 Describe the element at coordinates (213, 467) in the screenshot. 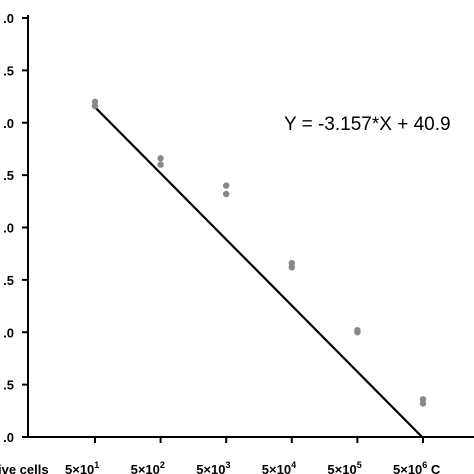

I see `x-tick-label: 5×103` at that location.